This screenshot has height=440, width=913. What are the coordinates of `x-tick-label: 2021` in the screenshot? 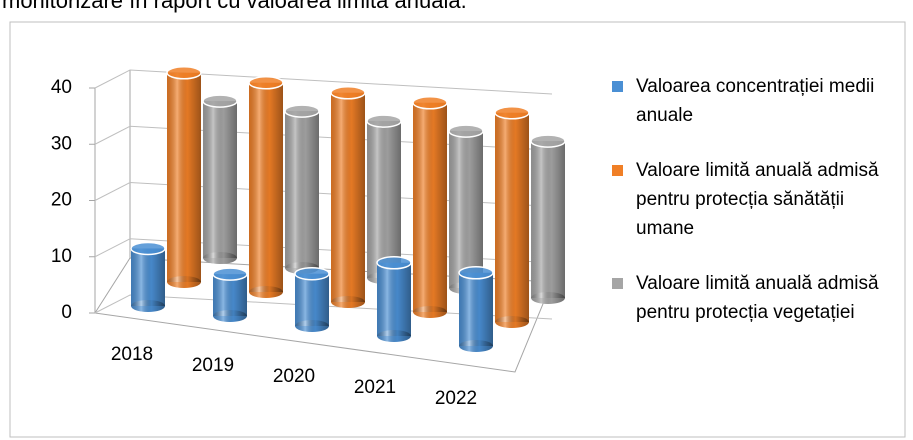 It's located at (375, 387).